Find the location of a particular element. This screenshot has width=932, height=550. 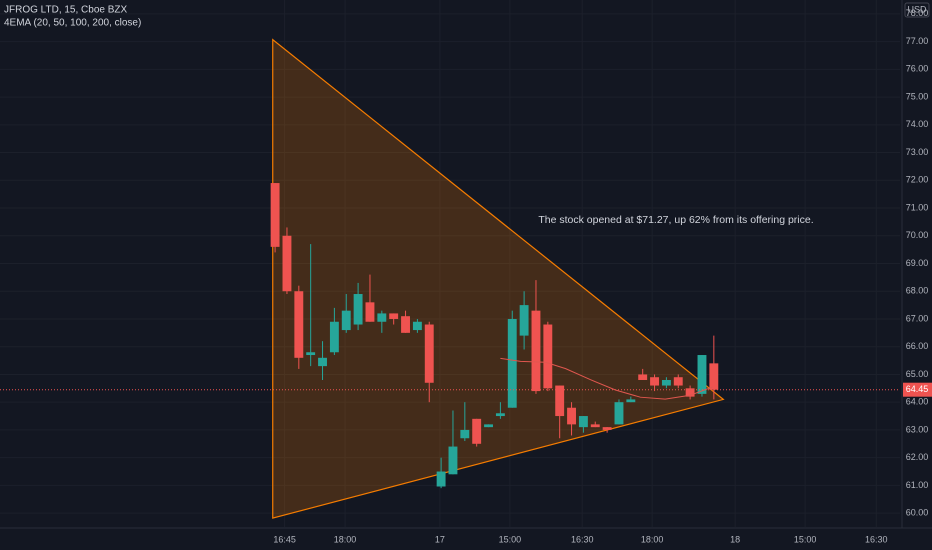

x-tick-label: 17 is located at coordinates (440, 539).